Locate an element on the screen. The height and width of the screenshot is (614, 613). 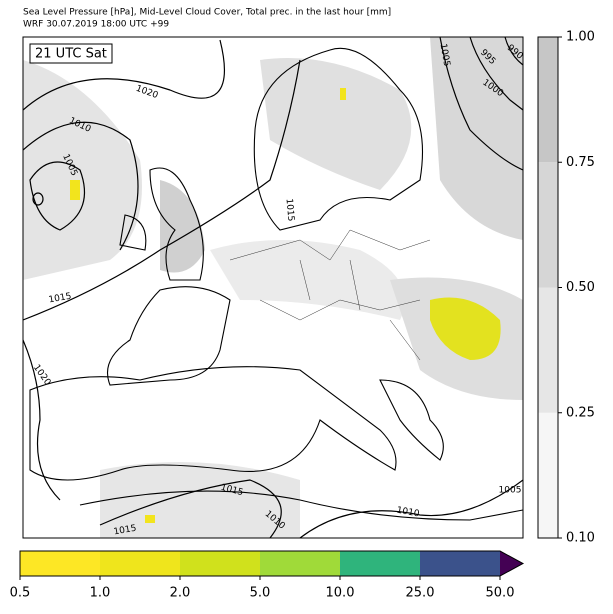
tick-label: 10.0 is located at coordinates (340, 593).